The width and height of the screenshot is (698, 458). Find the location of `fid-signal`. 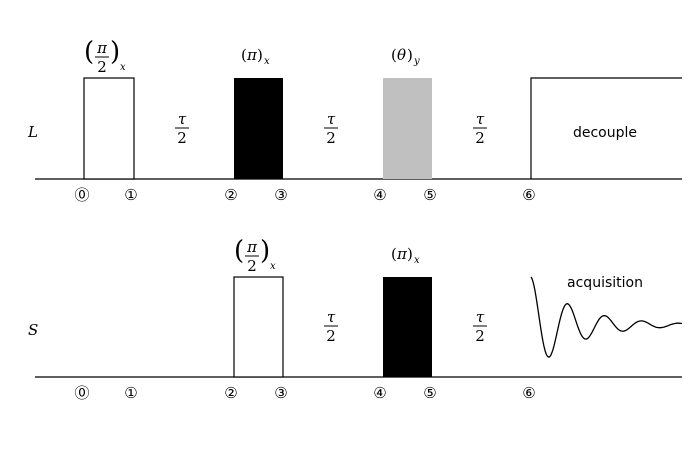

fid-signal is located at coordinates (606, 317).